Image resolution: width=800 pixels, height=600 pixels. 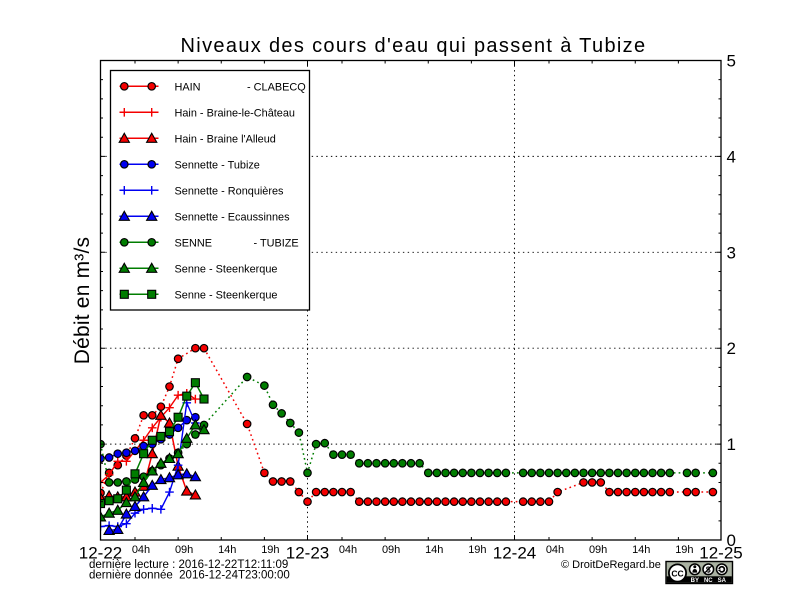 What do you see at coordinates (189, 576) in the screenshot?
I see `svg-text:dernière donnée 2016-12-24T23: dernière donnée 2016-12-24T23:00:00` at bounding box center [189, 576].